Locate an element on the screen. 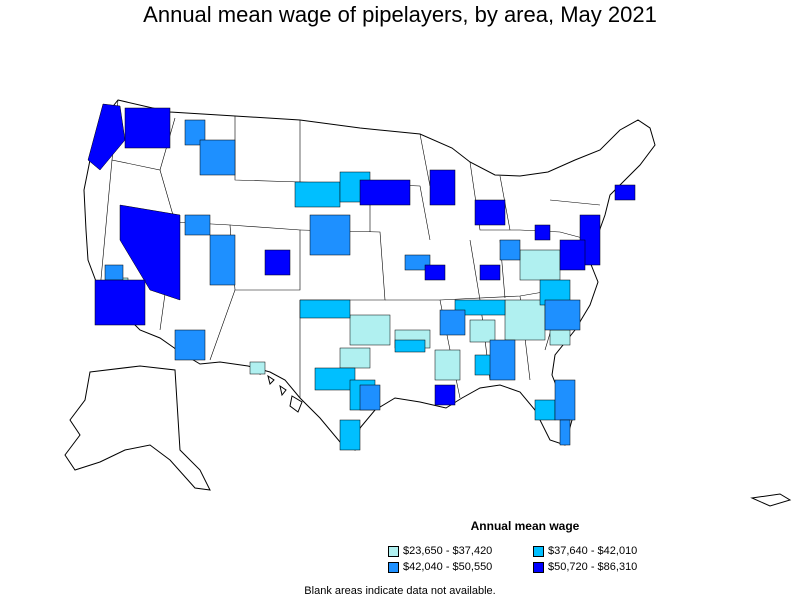  legend-label: $37,640 - $42,010 is located at coordinates (593, 551).